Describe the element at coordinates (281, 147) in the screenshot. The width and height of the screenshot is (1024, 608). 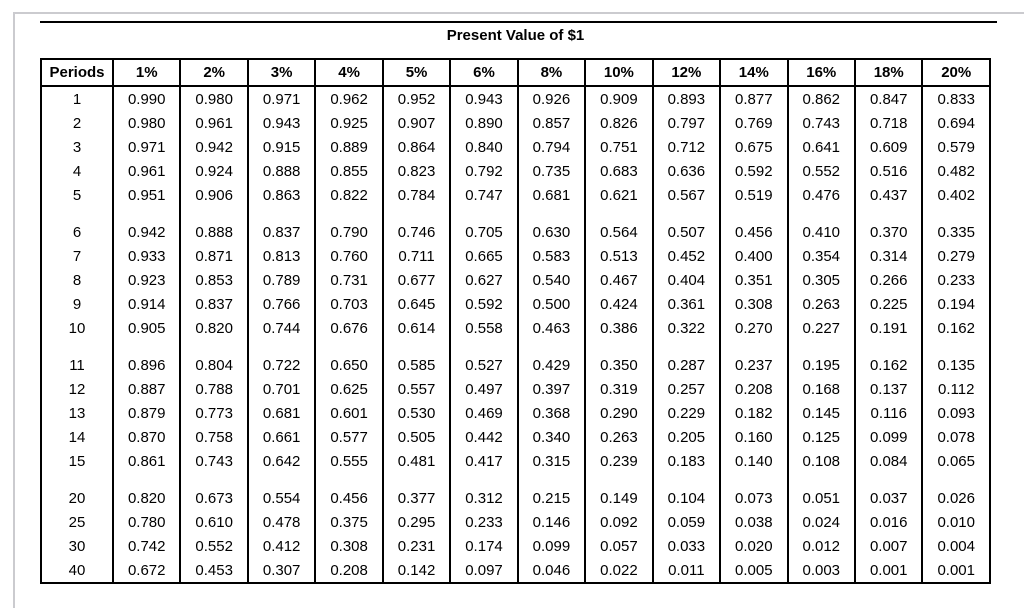
I see `value-cell: 0.915` at that location.